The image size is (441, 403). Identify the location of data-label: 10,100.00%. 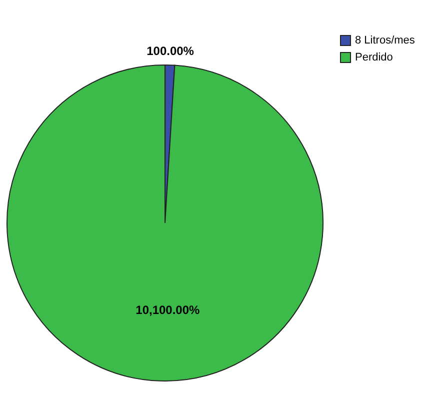
(168, 309).